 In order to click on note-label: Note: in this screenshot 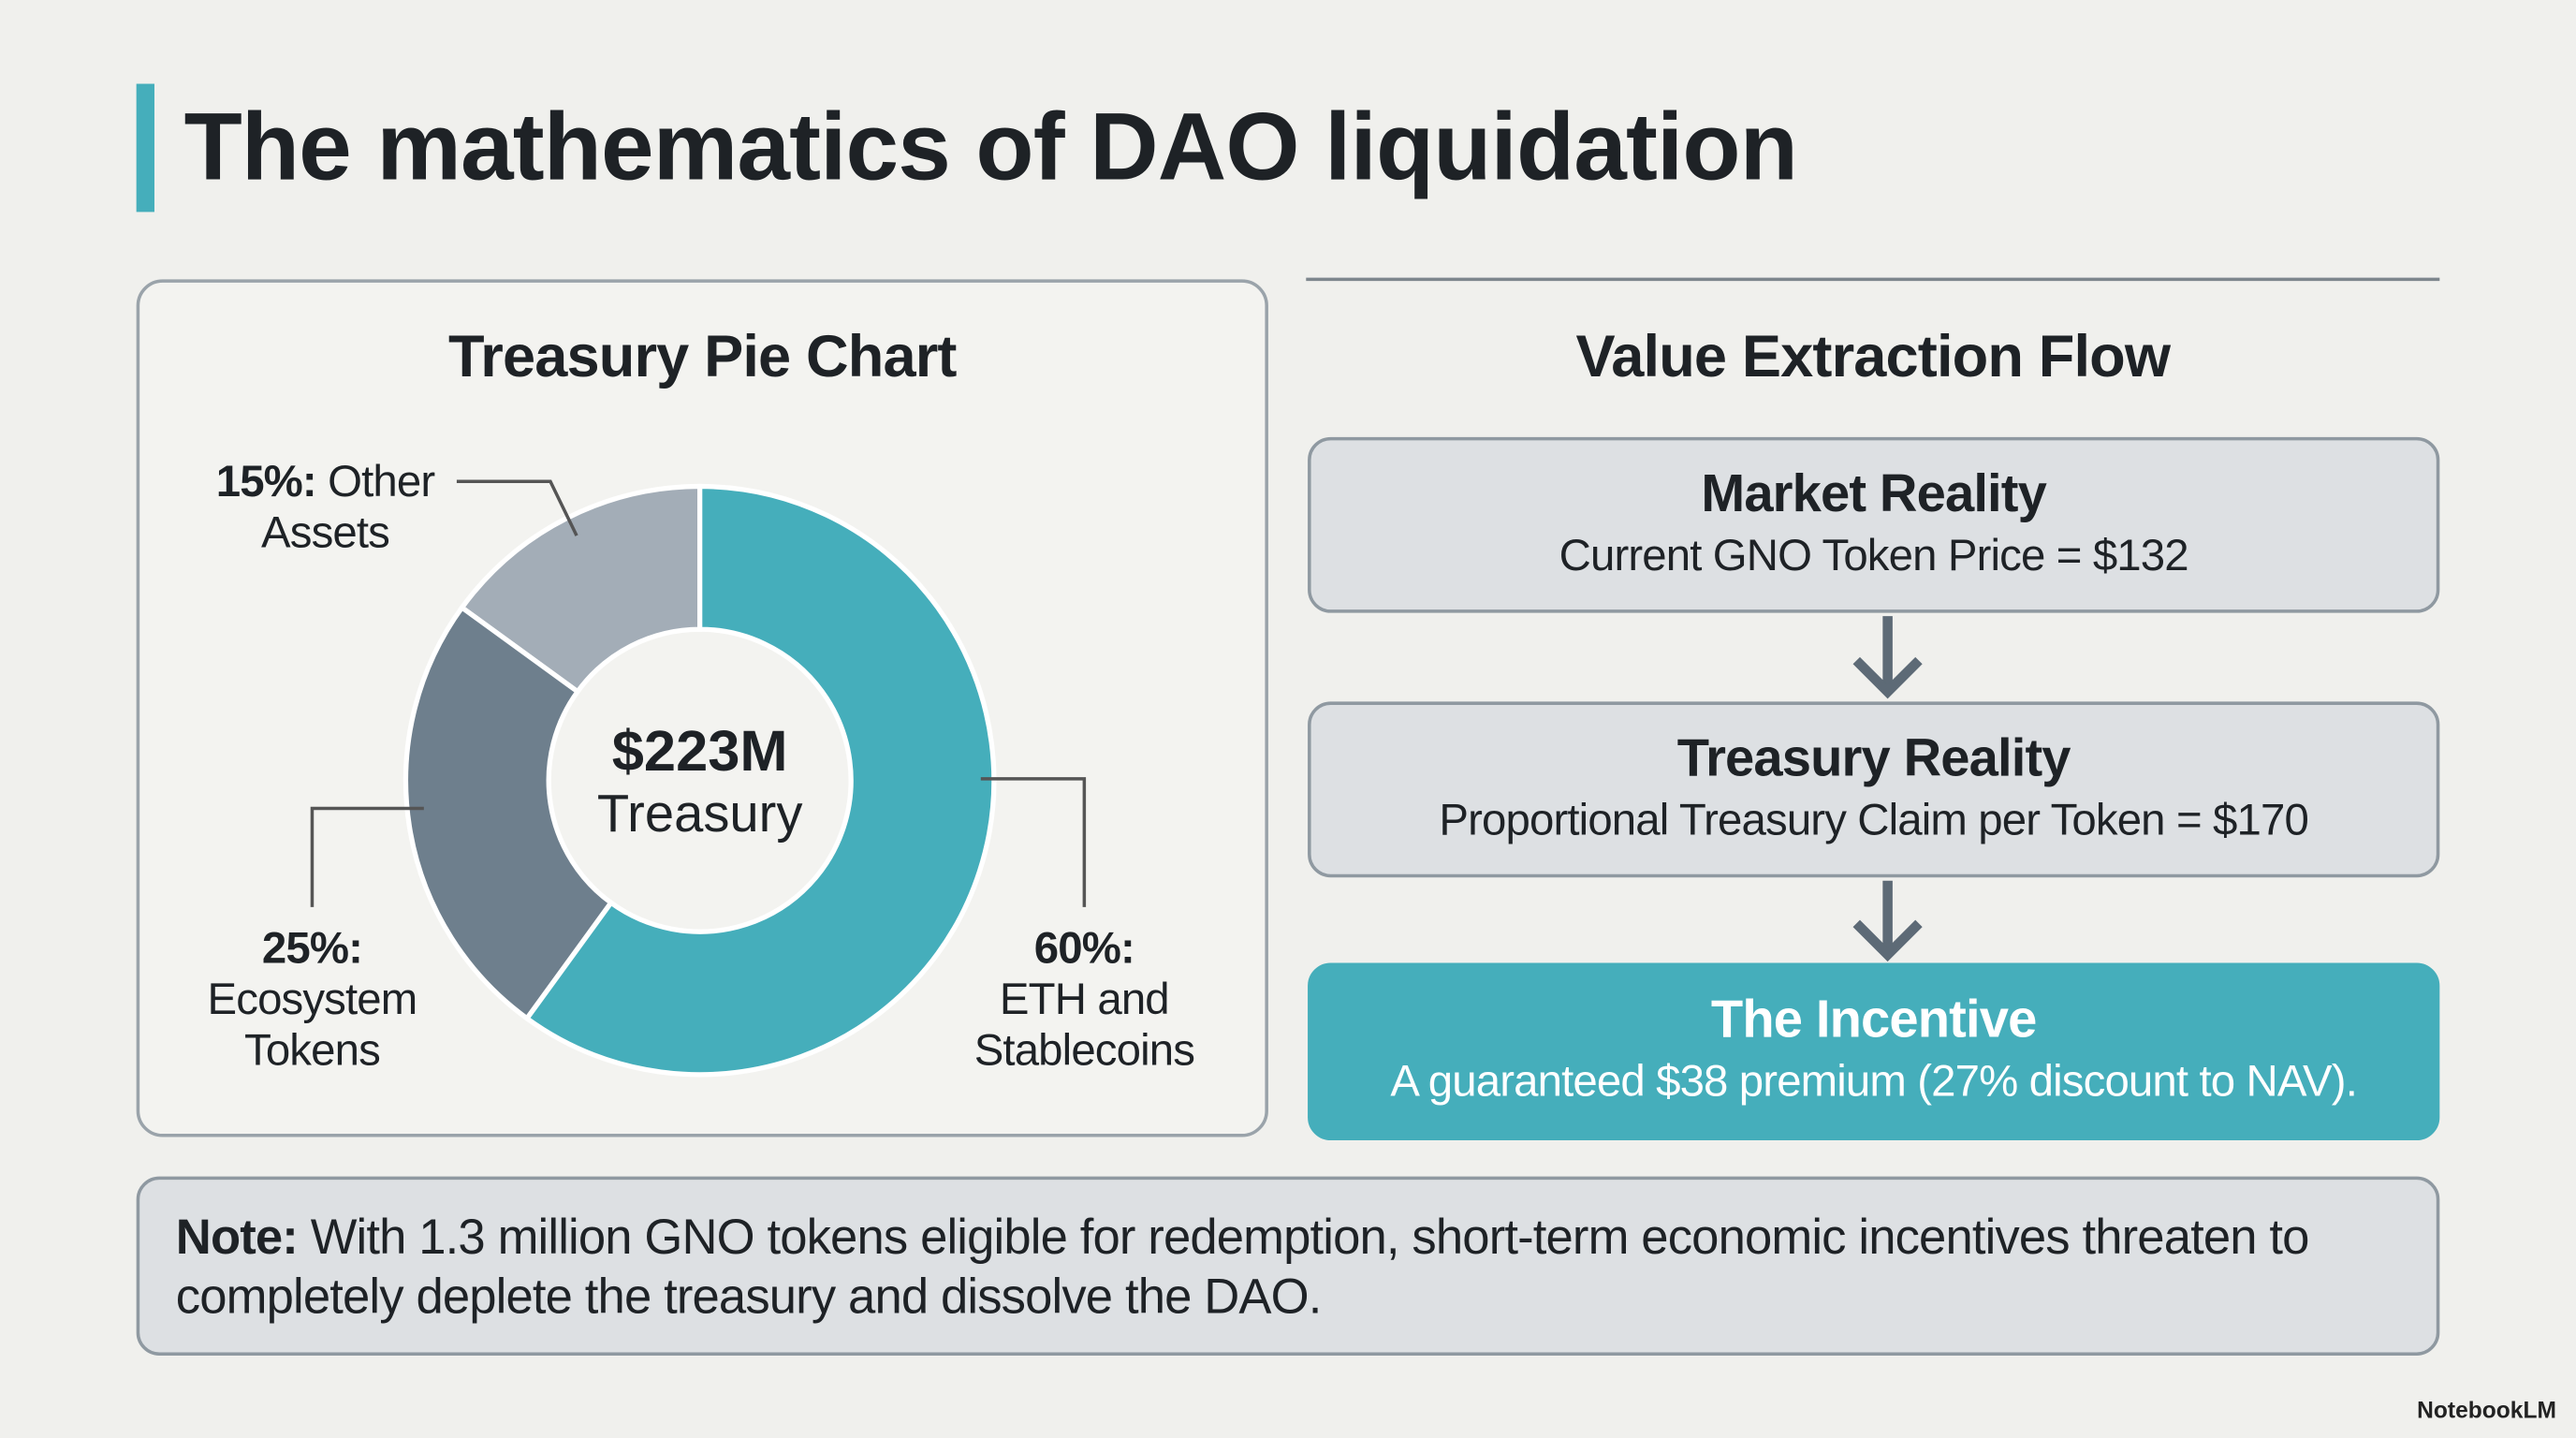, I will do `click(237, 1238)`.